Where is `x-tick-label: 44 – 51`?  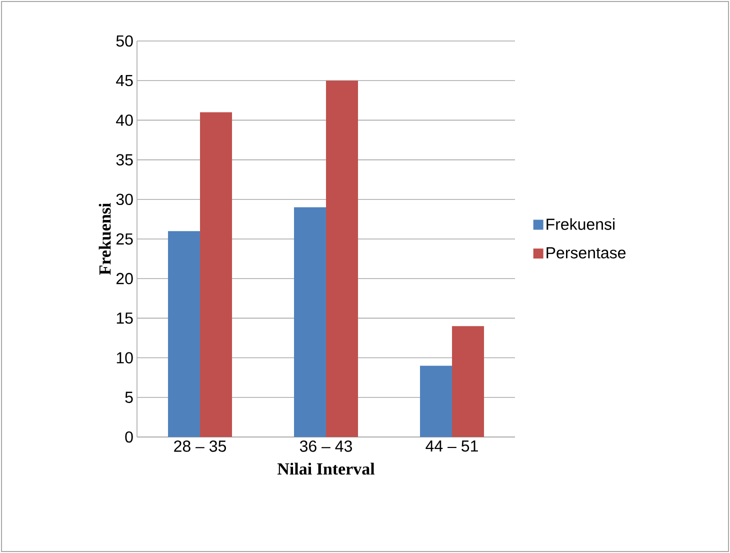 x-tick-label: 44 – 51 is located at coordinates (452, 446).